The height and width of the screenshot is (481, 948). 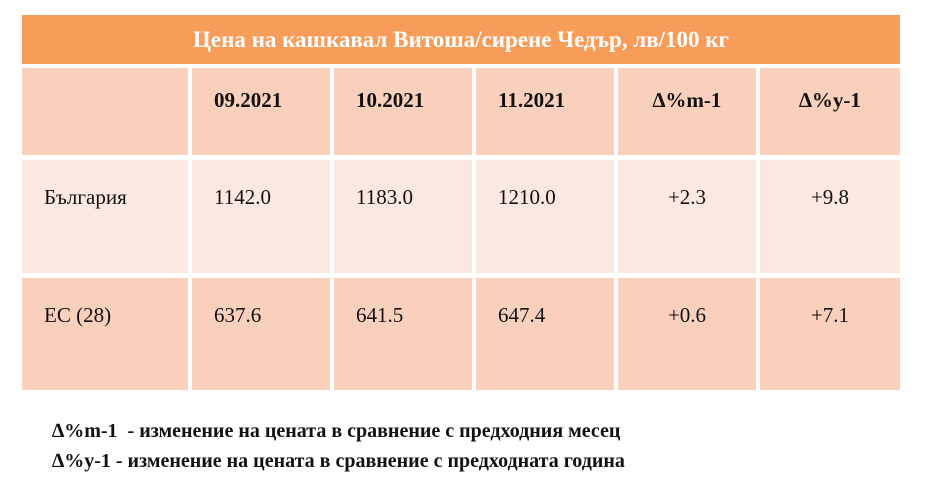 What do you see at coordinates (687, 216) in the screenshot?
I see `table-cell: +2.3` at bounding box center [687, 216].